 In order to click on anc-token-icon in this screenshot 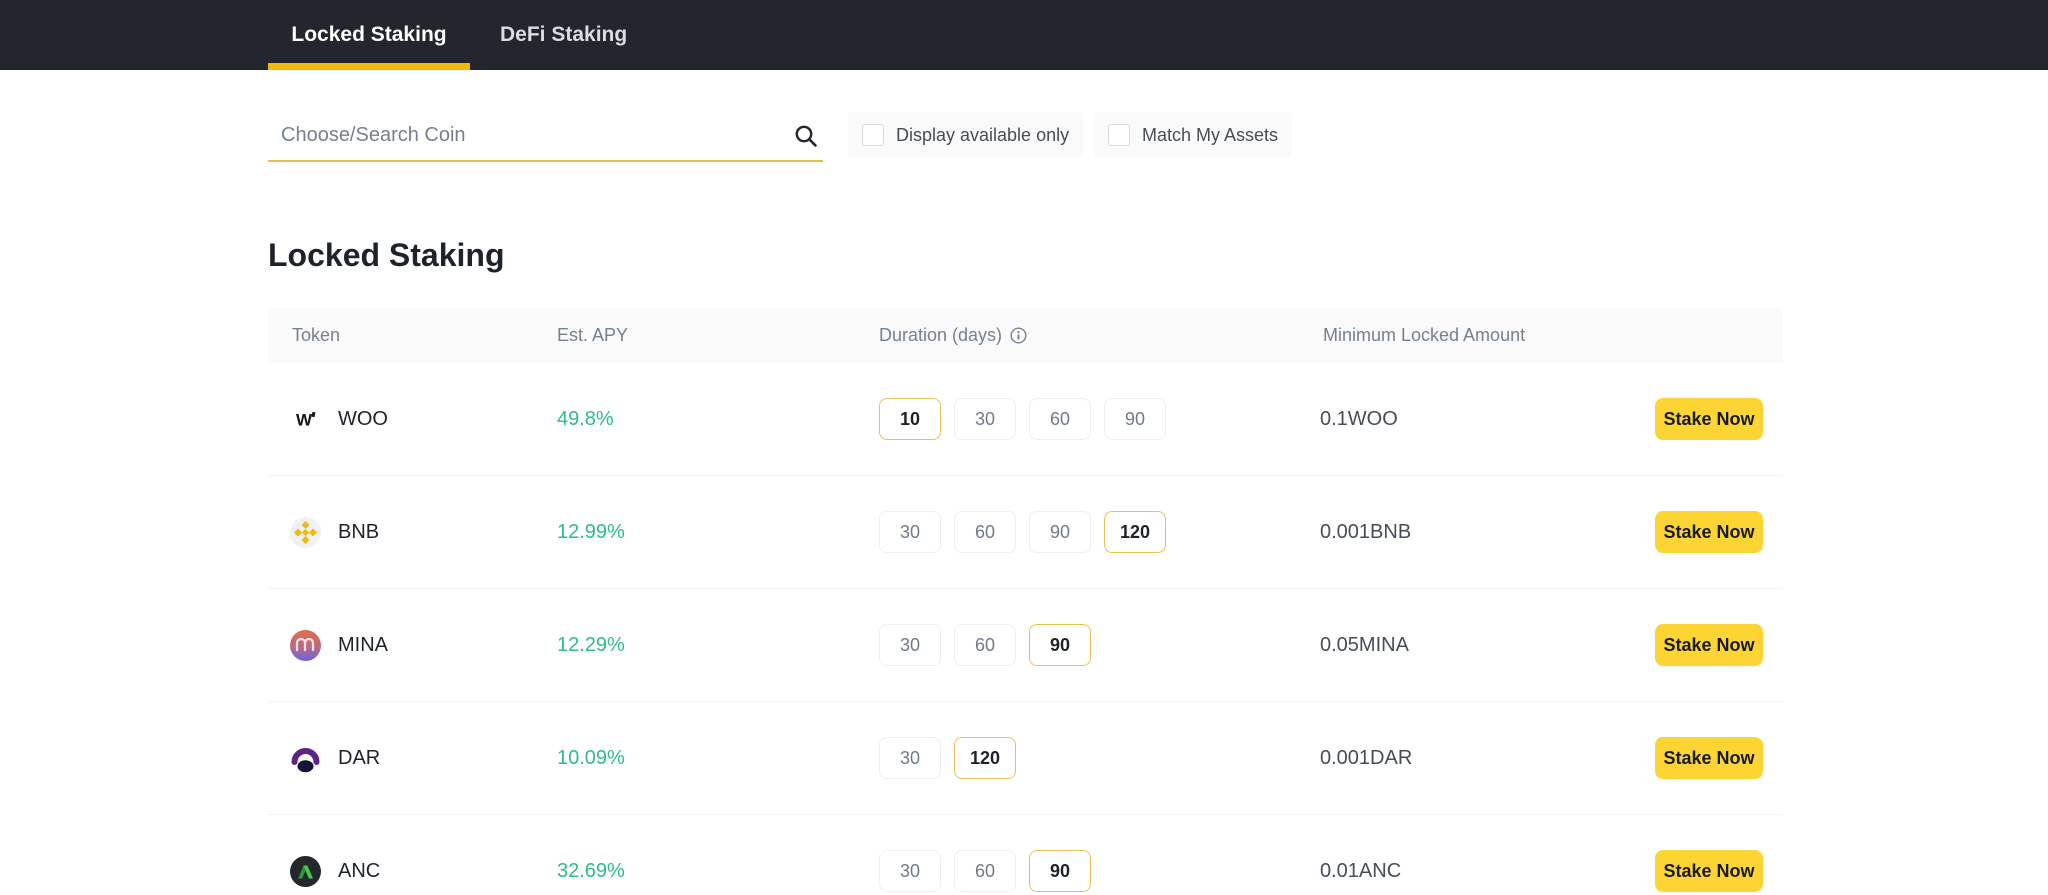, I will do `click(305, 871)`.